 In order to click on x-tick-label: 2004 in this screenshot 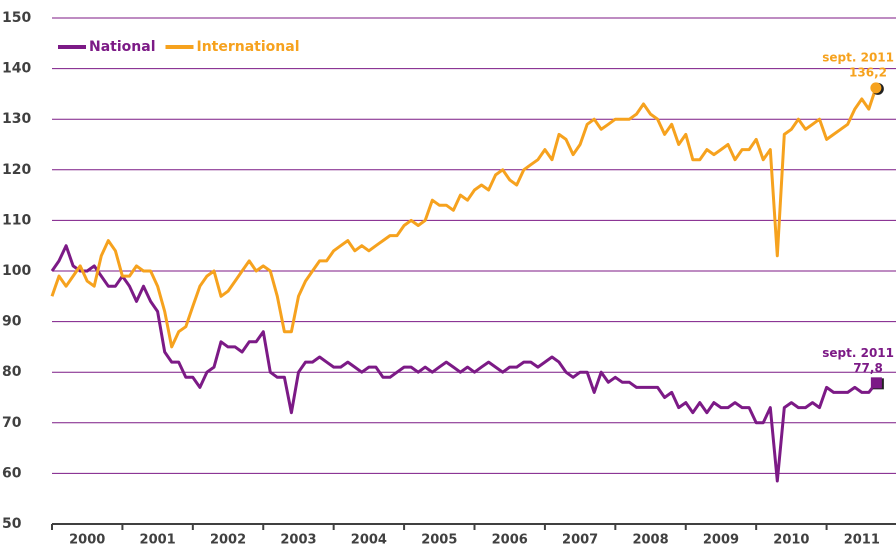, I will do `click(369, 540)`.